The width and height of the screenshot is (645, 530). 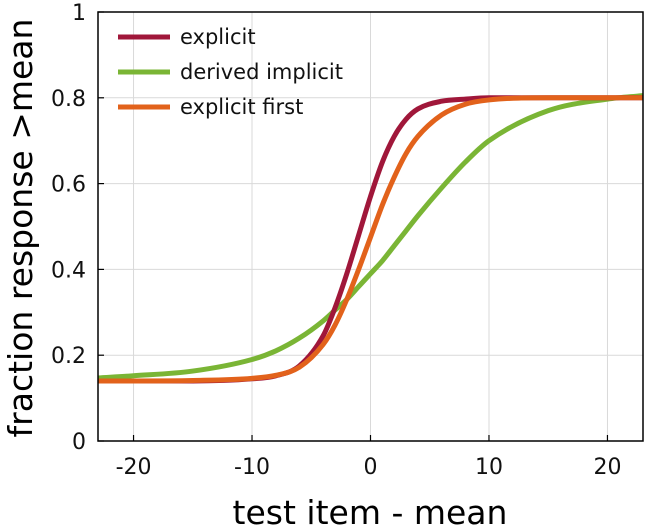 I want to click on legend: explicit derived implicit explicit first, so click(x=230, y=72).